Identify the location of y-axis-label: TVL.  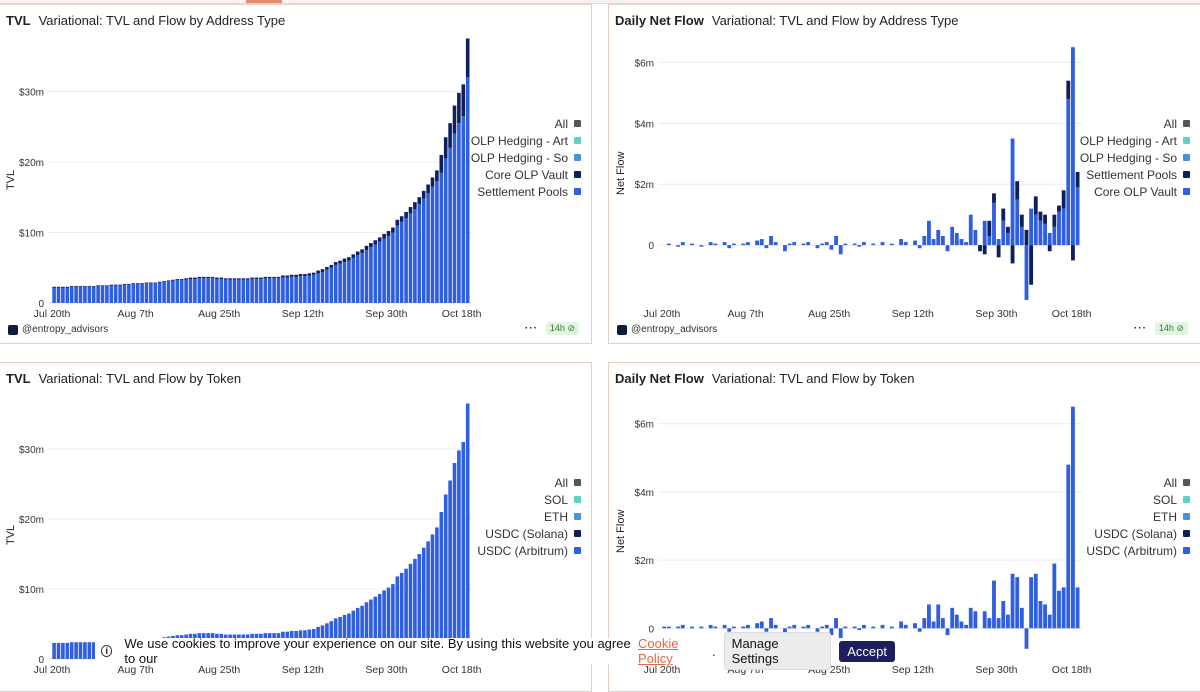
(11, 534).